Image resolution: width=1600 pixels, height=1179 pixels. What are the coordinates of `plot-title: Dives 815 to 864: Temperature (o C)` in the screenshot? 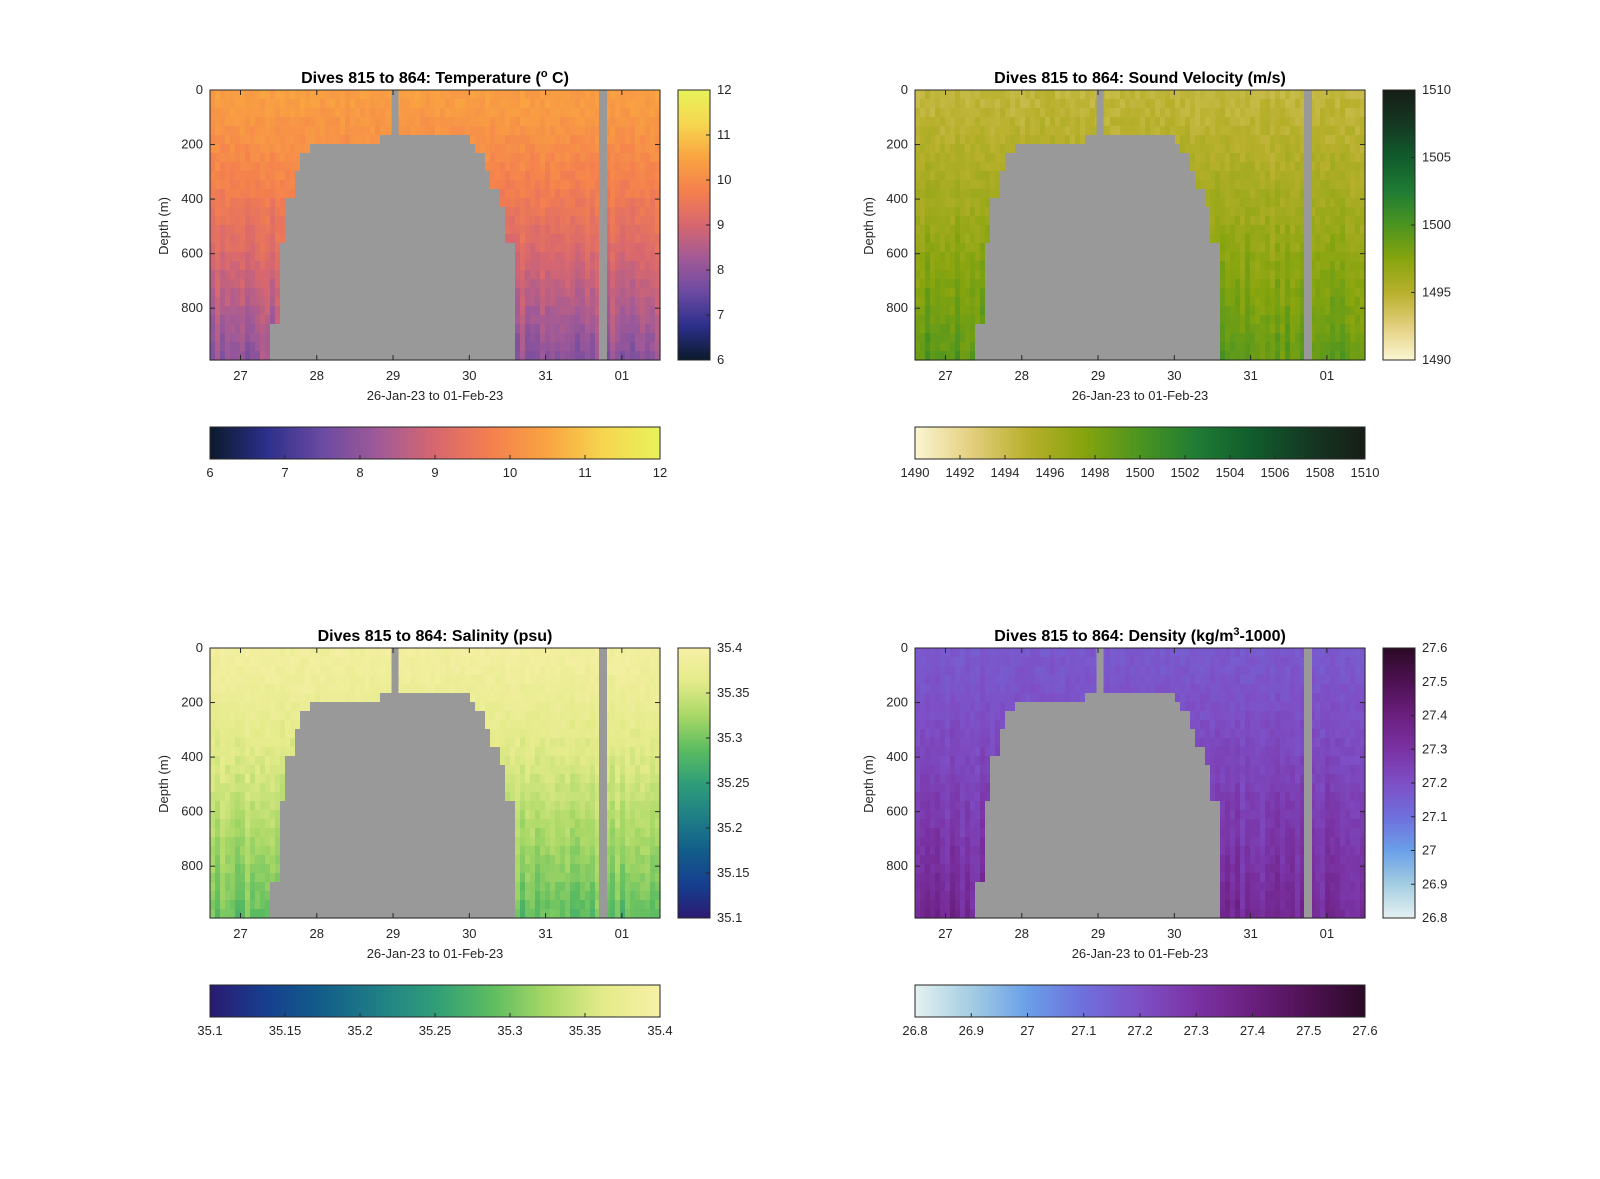 It's located at (435, 77).